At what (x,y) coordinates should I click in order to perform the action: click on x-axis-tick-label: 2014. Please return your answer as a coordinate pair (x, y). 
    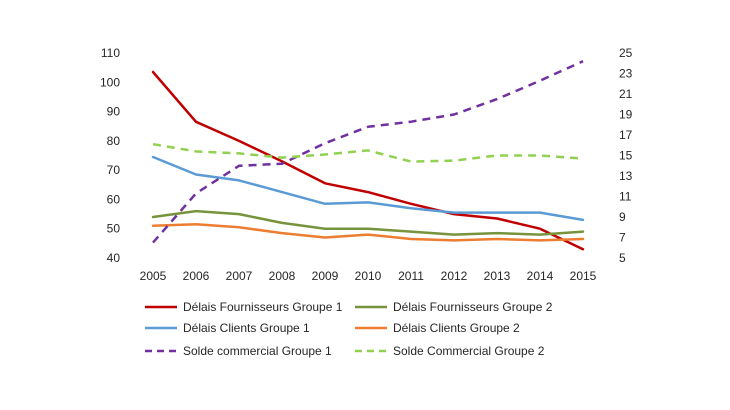
    Looking at the image, I should click on (540, 276).